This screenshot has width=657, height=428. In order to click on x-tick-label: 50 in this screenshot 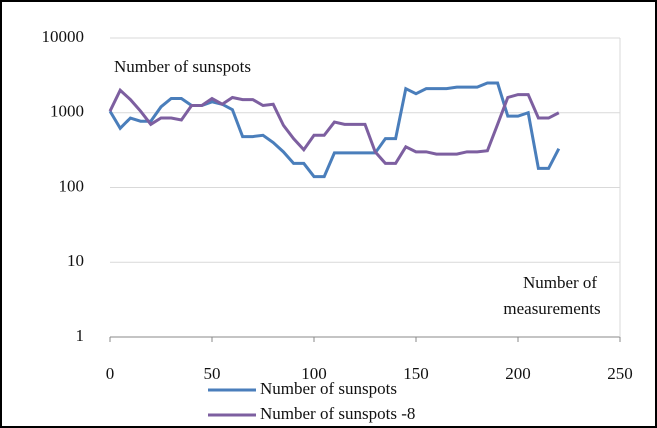, I will do `click(212, 373)`.